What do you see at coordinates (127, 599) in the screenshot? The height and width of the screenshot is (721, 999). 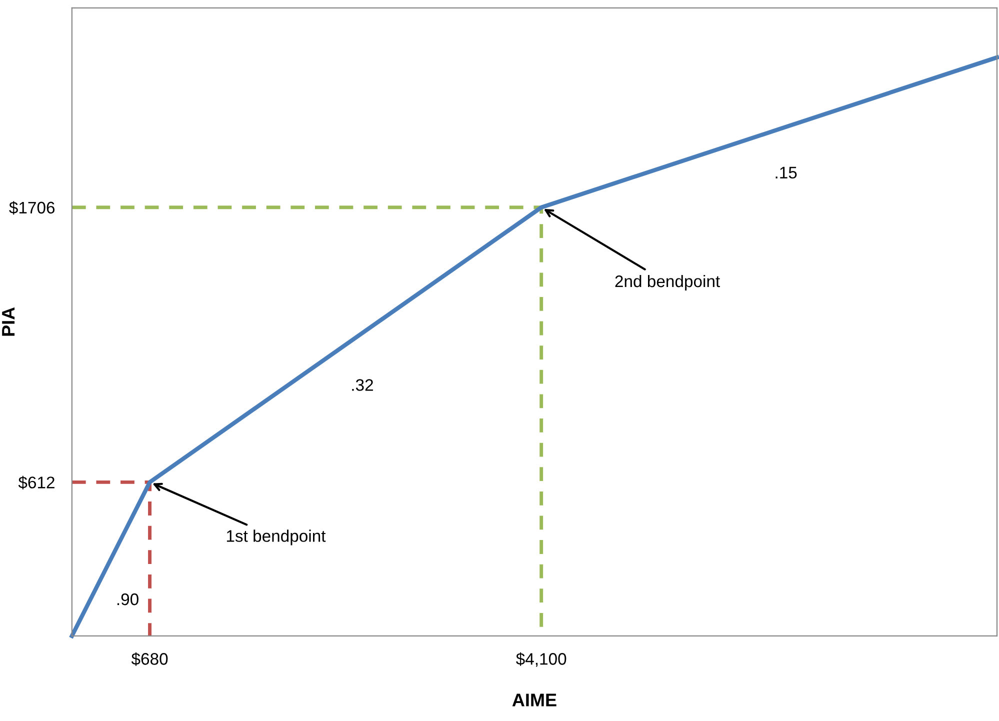 I see `annotation: .90` at bounding box center [127, 599].